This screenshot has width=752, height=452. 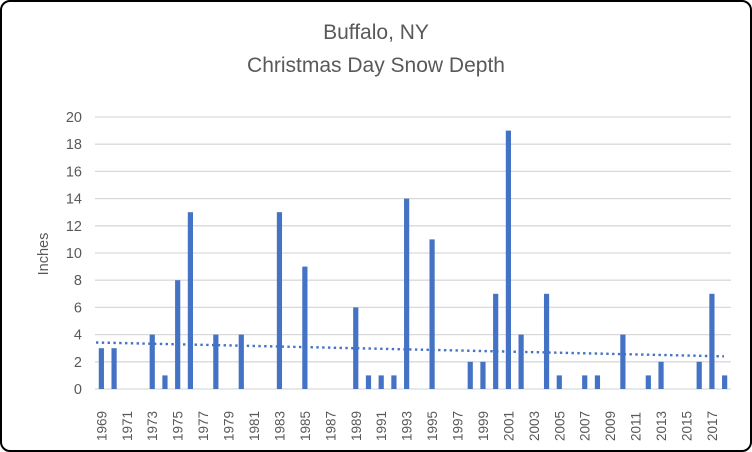 What do you see at coordinates (229, 426) in the screenshot?
I see `x-tick-label: 1979` at bounding box center [229, 426].